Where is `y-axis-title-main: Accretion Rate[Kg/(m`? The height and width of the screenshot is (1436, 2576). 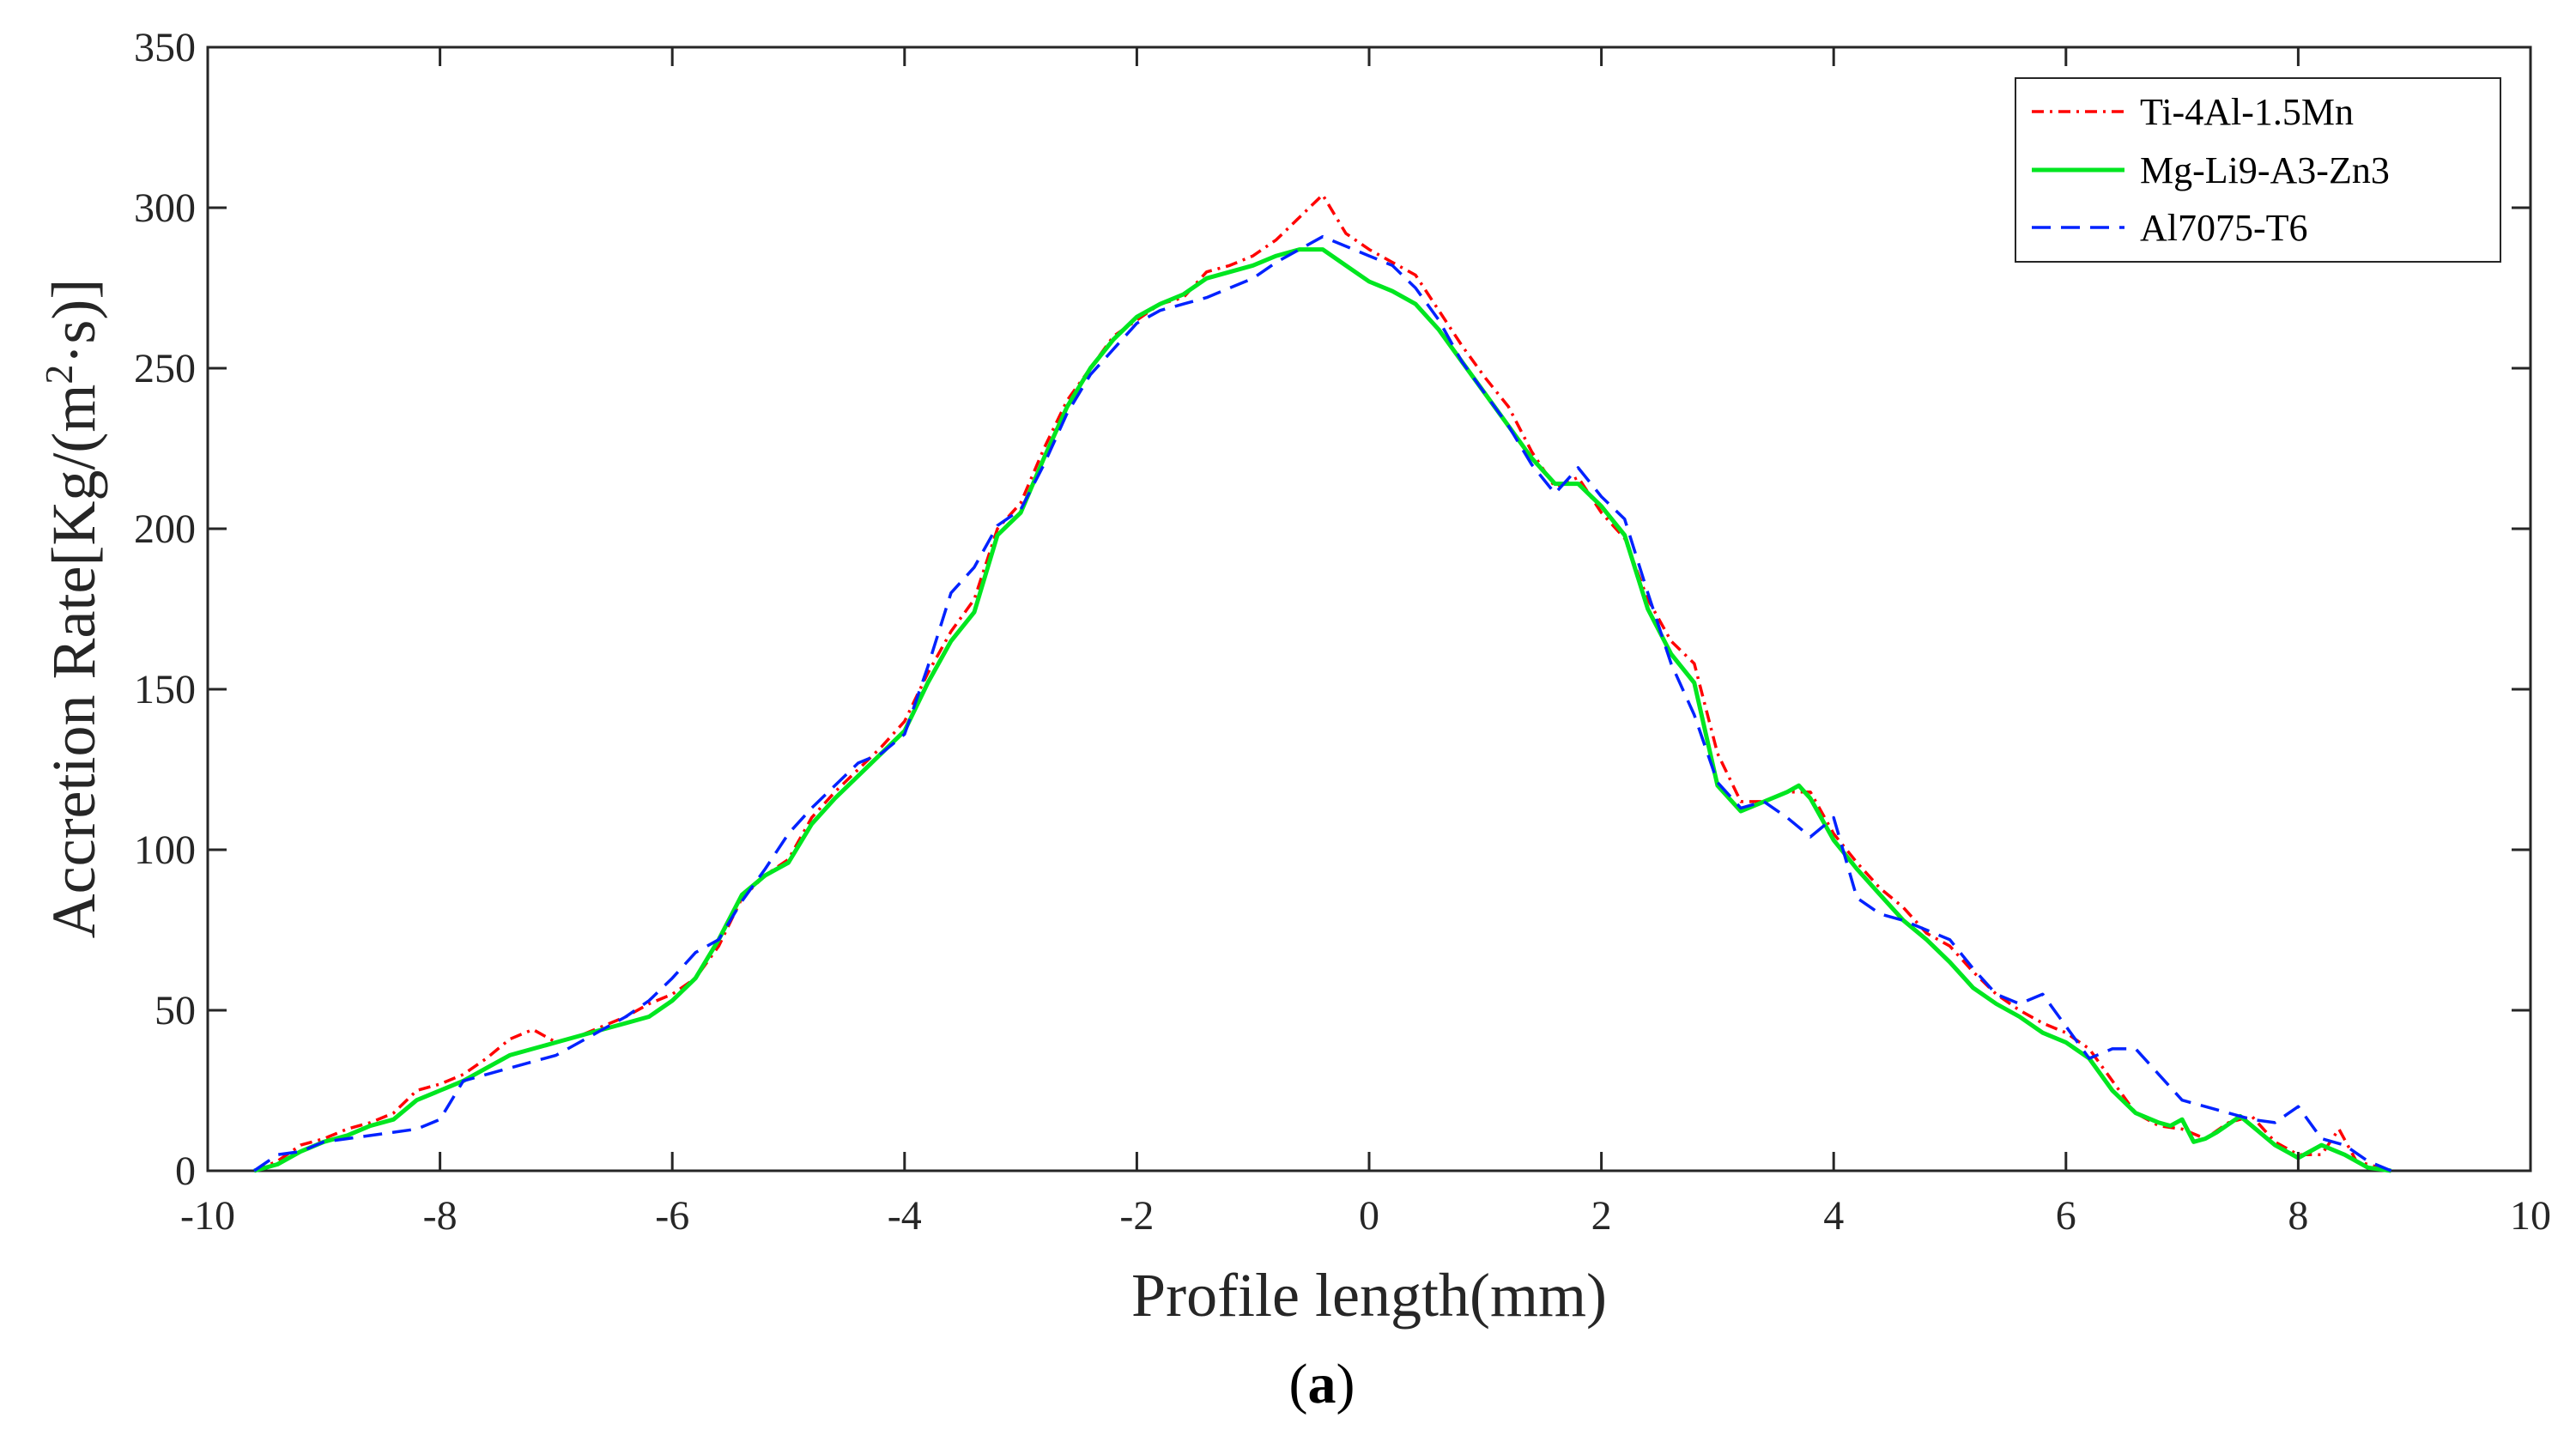
y-axis-title-main: Accretion Rate[Kg/(m is located at coordinates (73, 662).